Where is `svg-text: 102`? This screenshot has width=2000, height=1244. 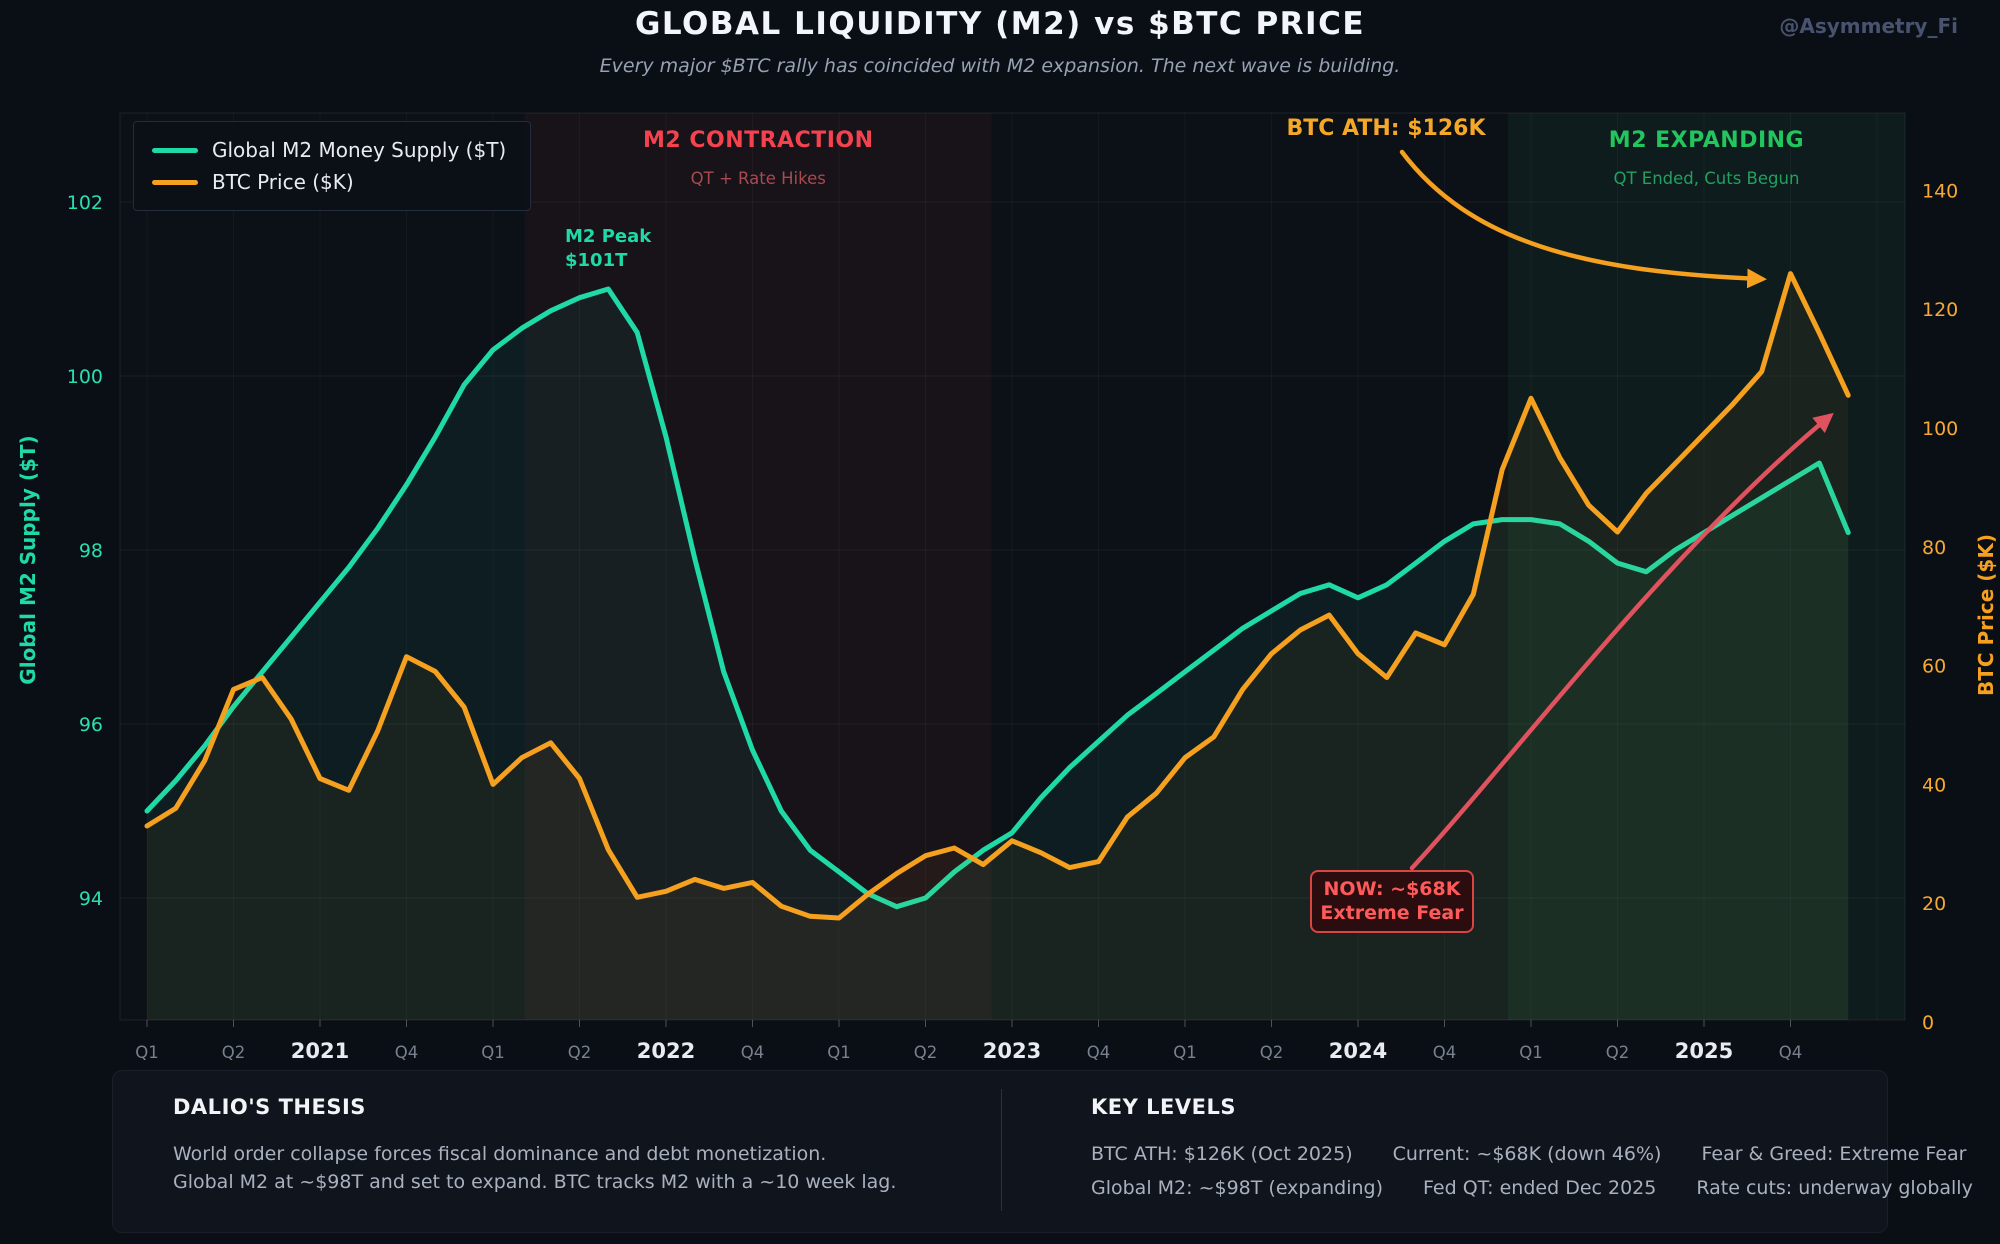 svg-text: 102 is located at coordinates (85, 203).